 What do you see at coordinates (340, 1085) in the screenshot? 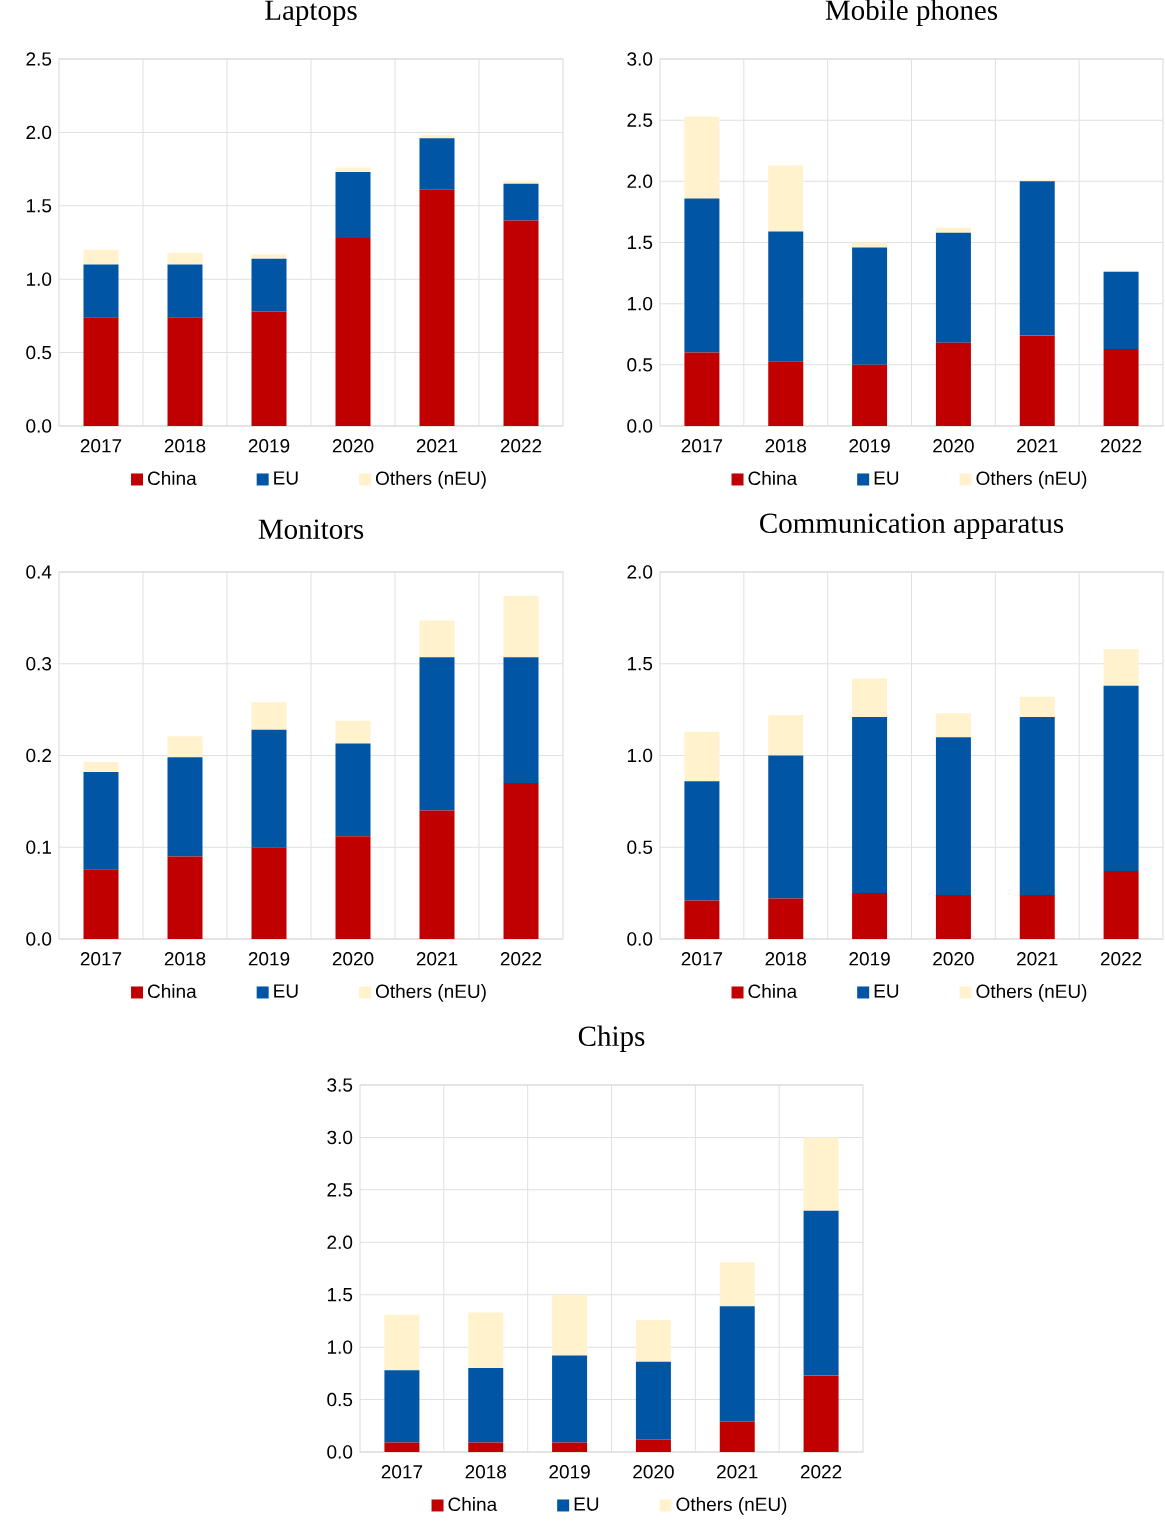
I see `y-tick-label: 3.5` at bounding box center [340, 1085].